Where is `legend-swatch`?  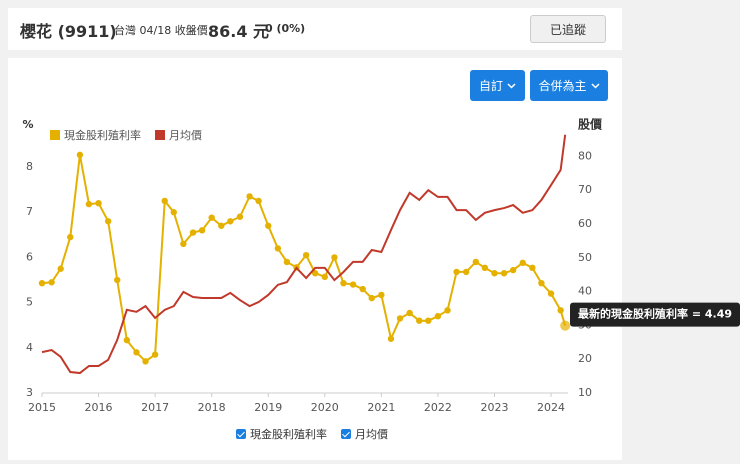
legend-swatch is located at coordinates (55, 135).